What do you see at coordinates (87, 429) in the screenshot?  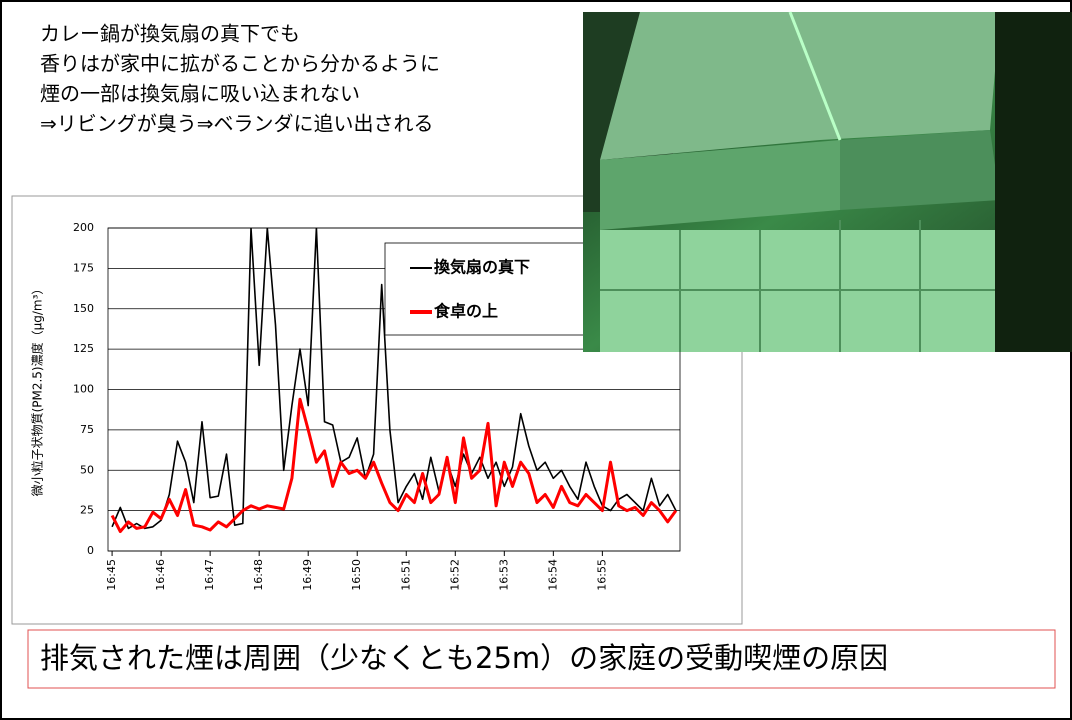 I see `y-tick-label: 75` at bounding box center [87, 429].